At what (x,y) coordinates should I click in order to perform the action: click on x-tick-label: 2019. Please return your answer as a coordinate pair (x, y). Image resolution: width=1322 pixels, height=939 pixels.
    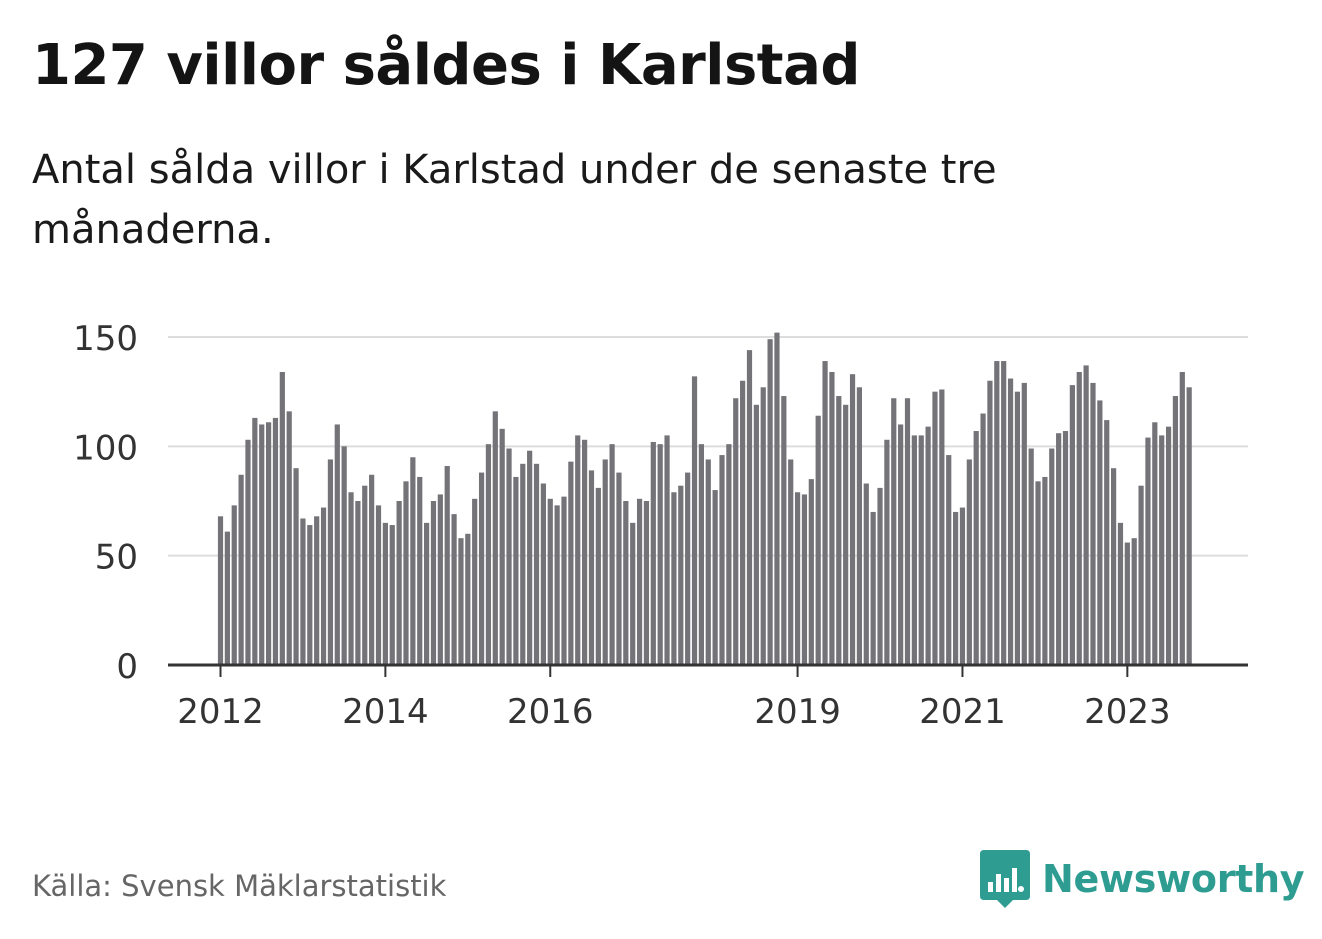
    Looking at the image, I should click on (797, 712).